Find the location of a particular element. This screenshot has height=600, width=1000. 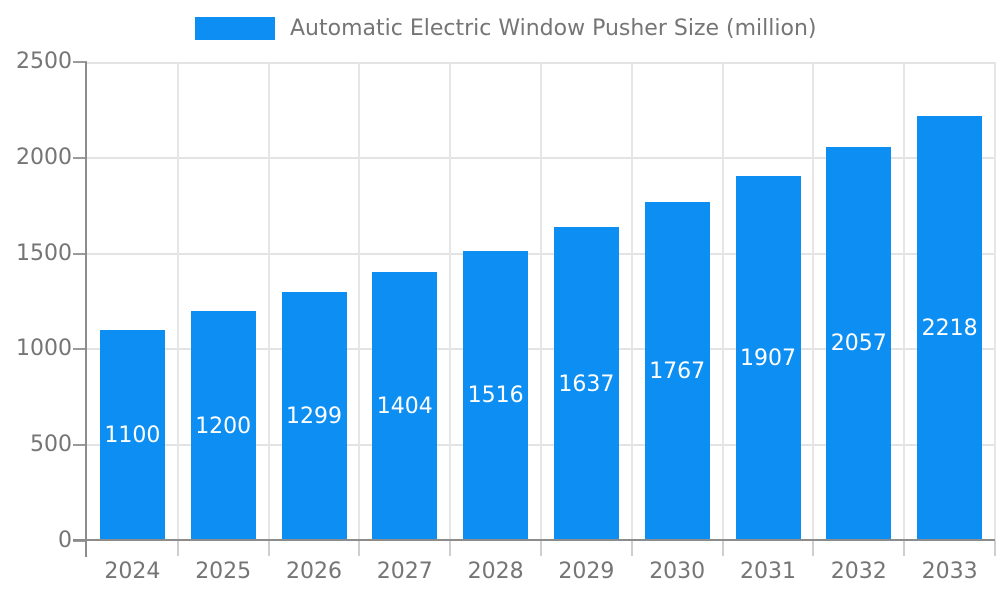

x-axis-label: 2025 is located at coordinates (223, 571).